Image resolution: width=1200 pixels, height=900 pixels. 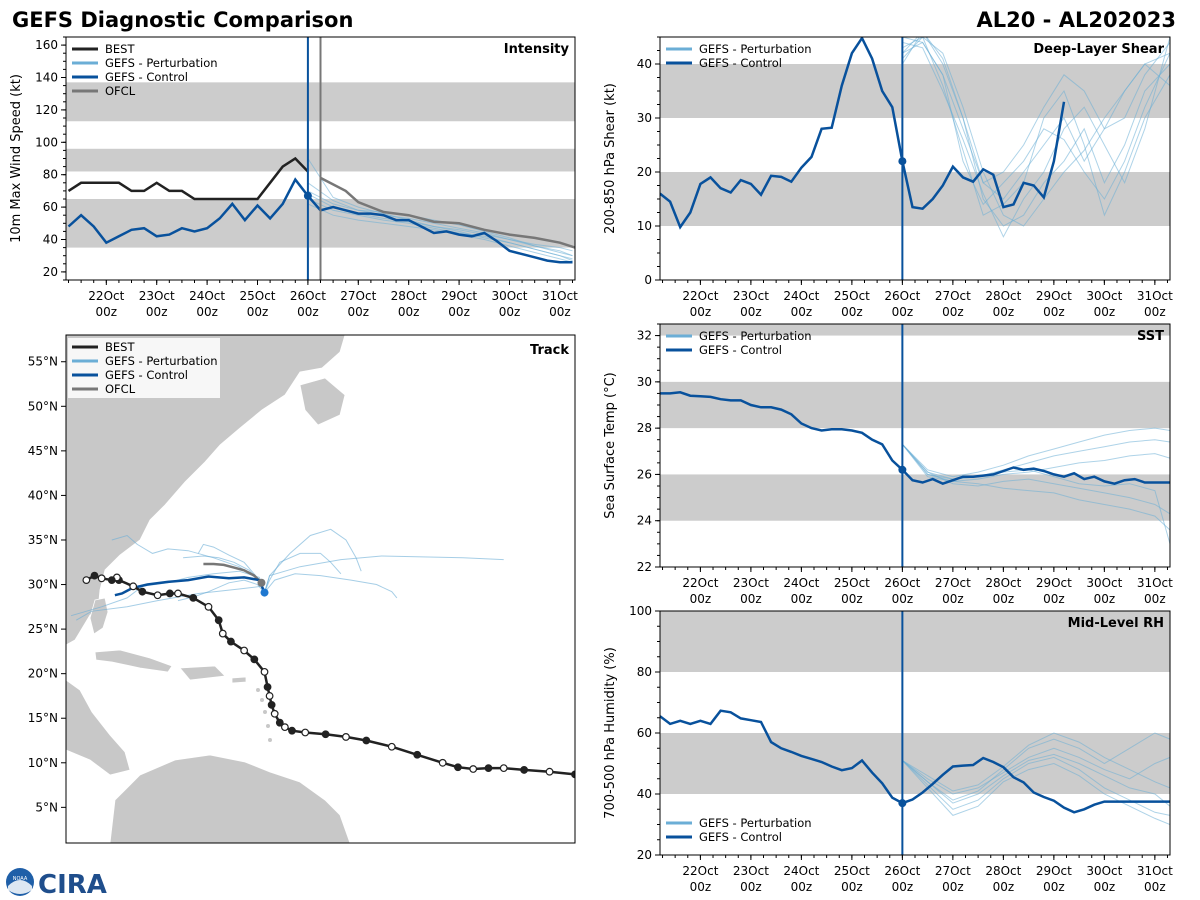 I want to click on rh-band, so click(x=915, y=763).